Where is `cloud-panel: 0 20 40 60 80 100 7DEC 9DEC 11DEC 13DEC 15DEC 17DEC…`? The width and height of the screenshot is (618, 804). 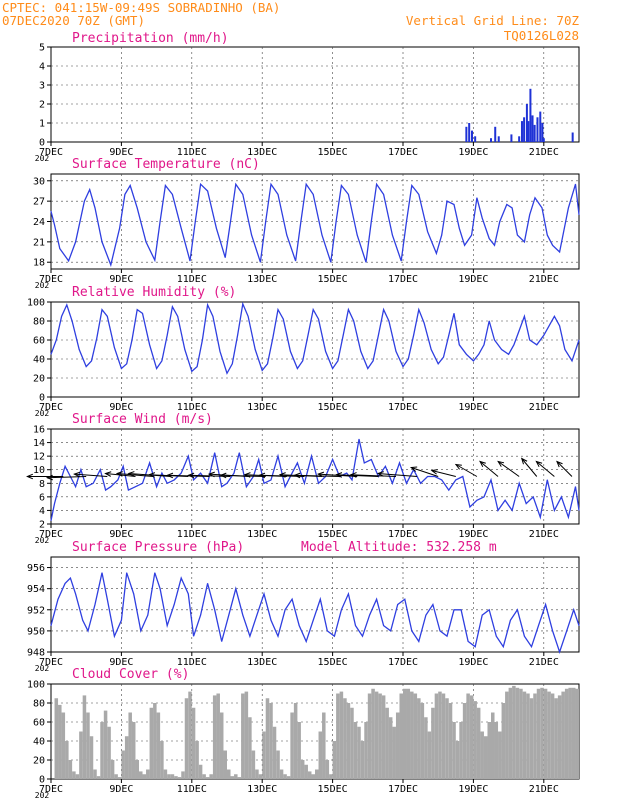 cloud-panel: 0 20 40 60 80 100 7DEC 9DEC 11DEC 13DEC 15DEC 17DEC… is located at coordinates (303, 733).